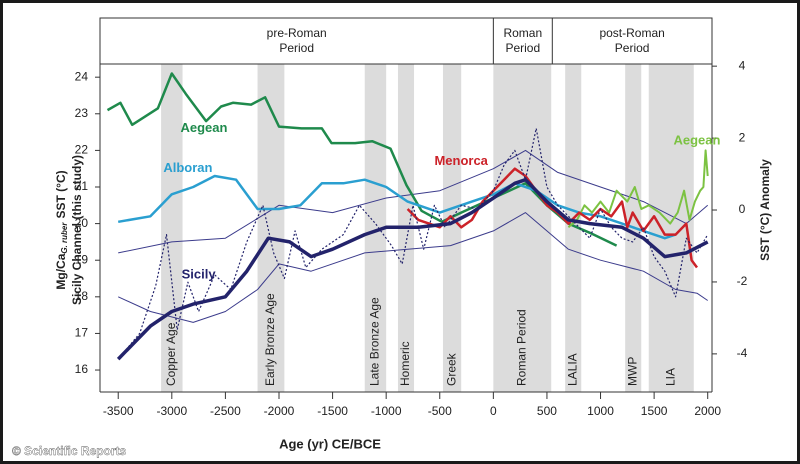 This screenshot has height=464, width=800. I want to click on y-tick-label: 19, so click(82, 259).